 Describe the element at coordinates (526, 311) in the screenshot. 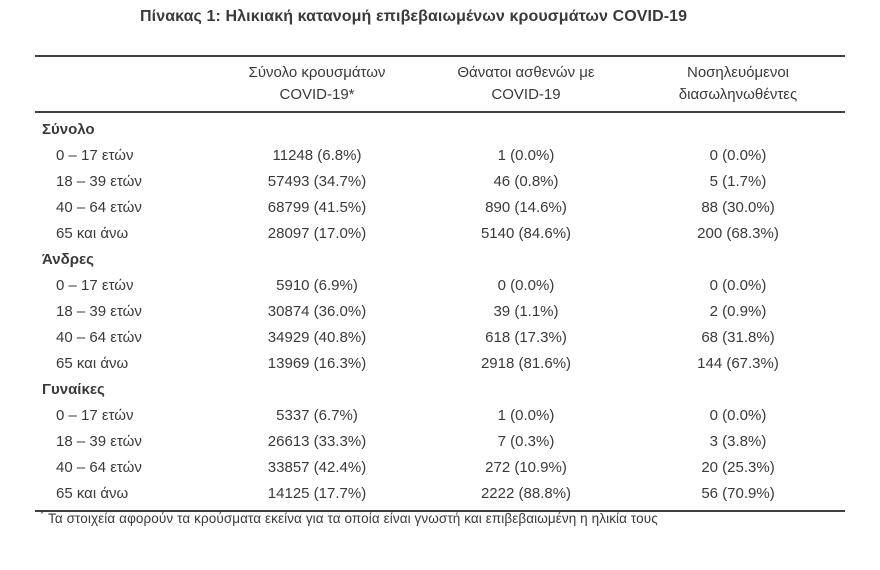

I see `deaths-value: 39 (1.1%)` at that location.